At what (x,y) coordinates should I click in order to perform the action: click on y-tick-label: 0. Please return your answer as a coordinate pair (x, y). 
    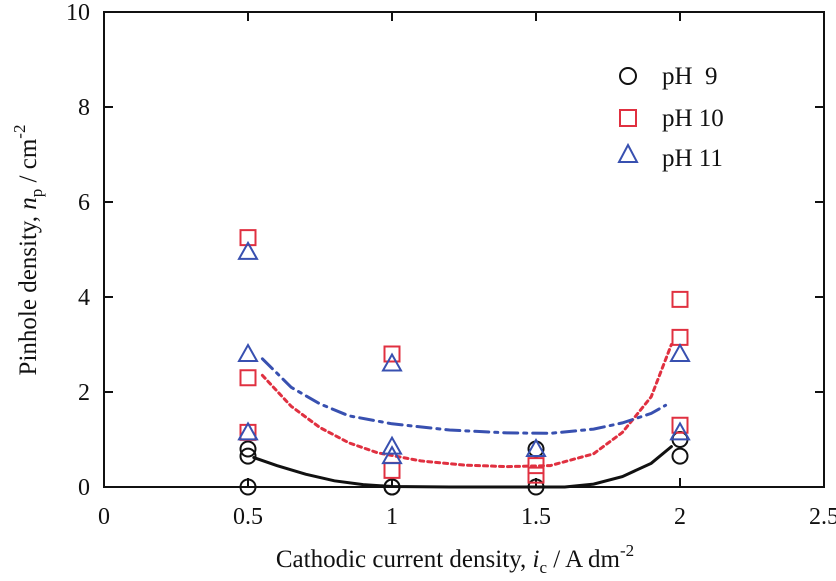
    Looking at the image, I should click on (84, 488).